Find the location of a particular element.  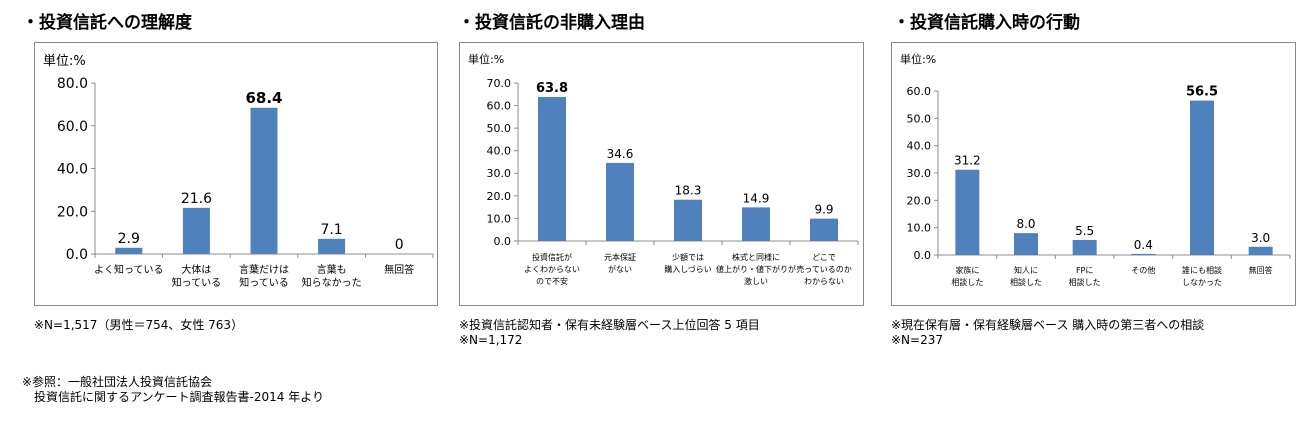

data-label: 3.0 is located at coordinates (1260, 238).